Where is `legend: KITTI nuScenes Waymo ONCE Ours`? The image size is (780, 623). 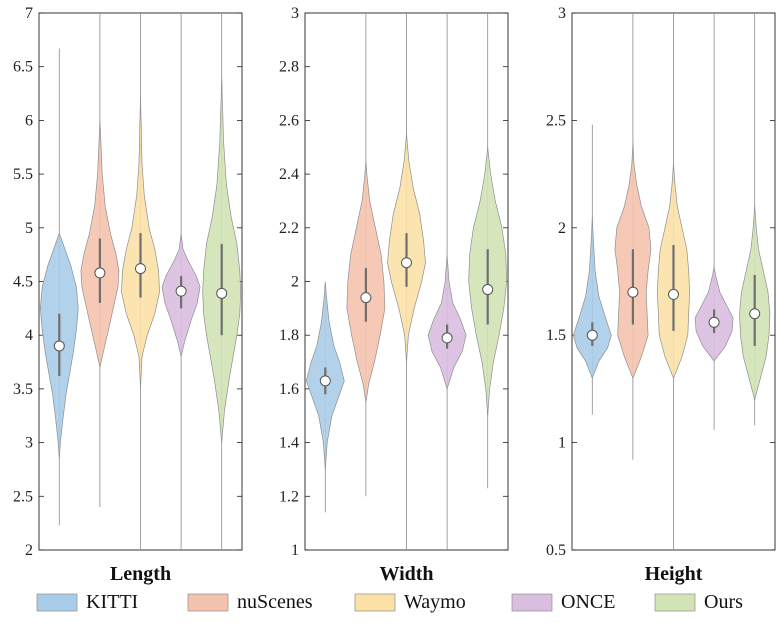
legend: KITTI nuScenes Waymo ONCE Ours is located at coordinates (389, 602).